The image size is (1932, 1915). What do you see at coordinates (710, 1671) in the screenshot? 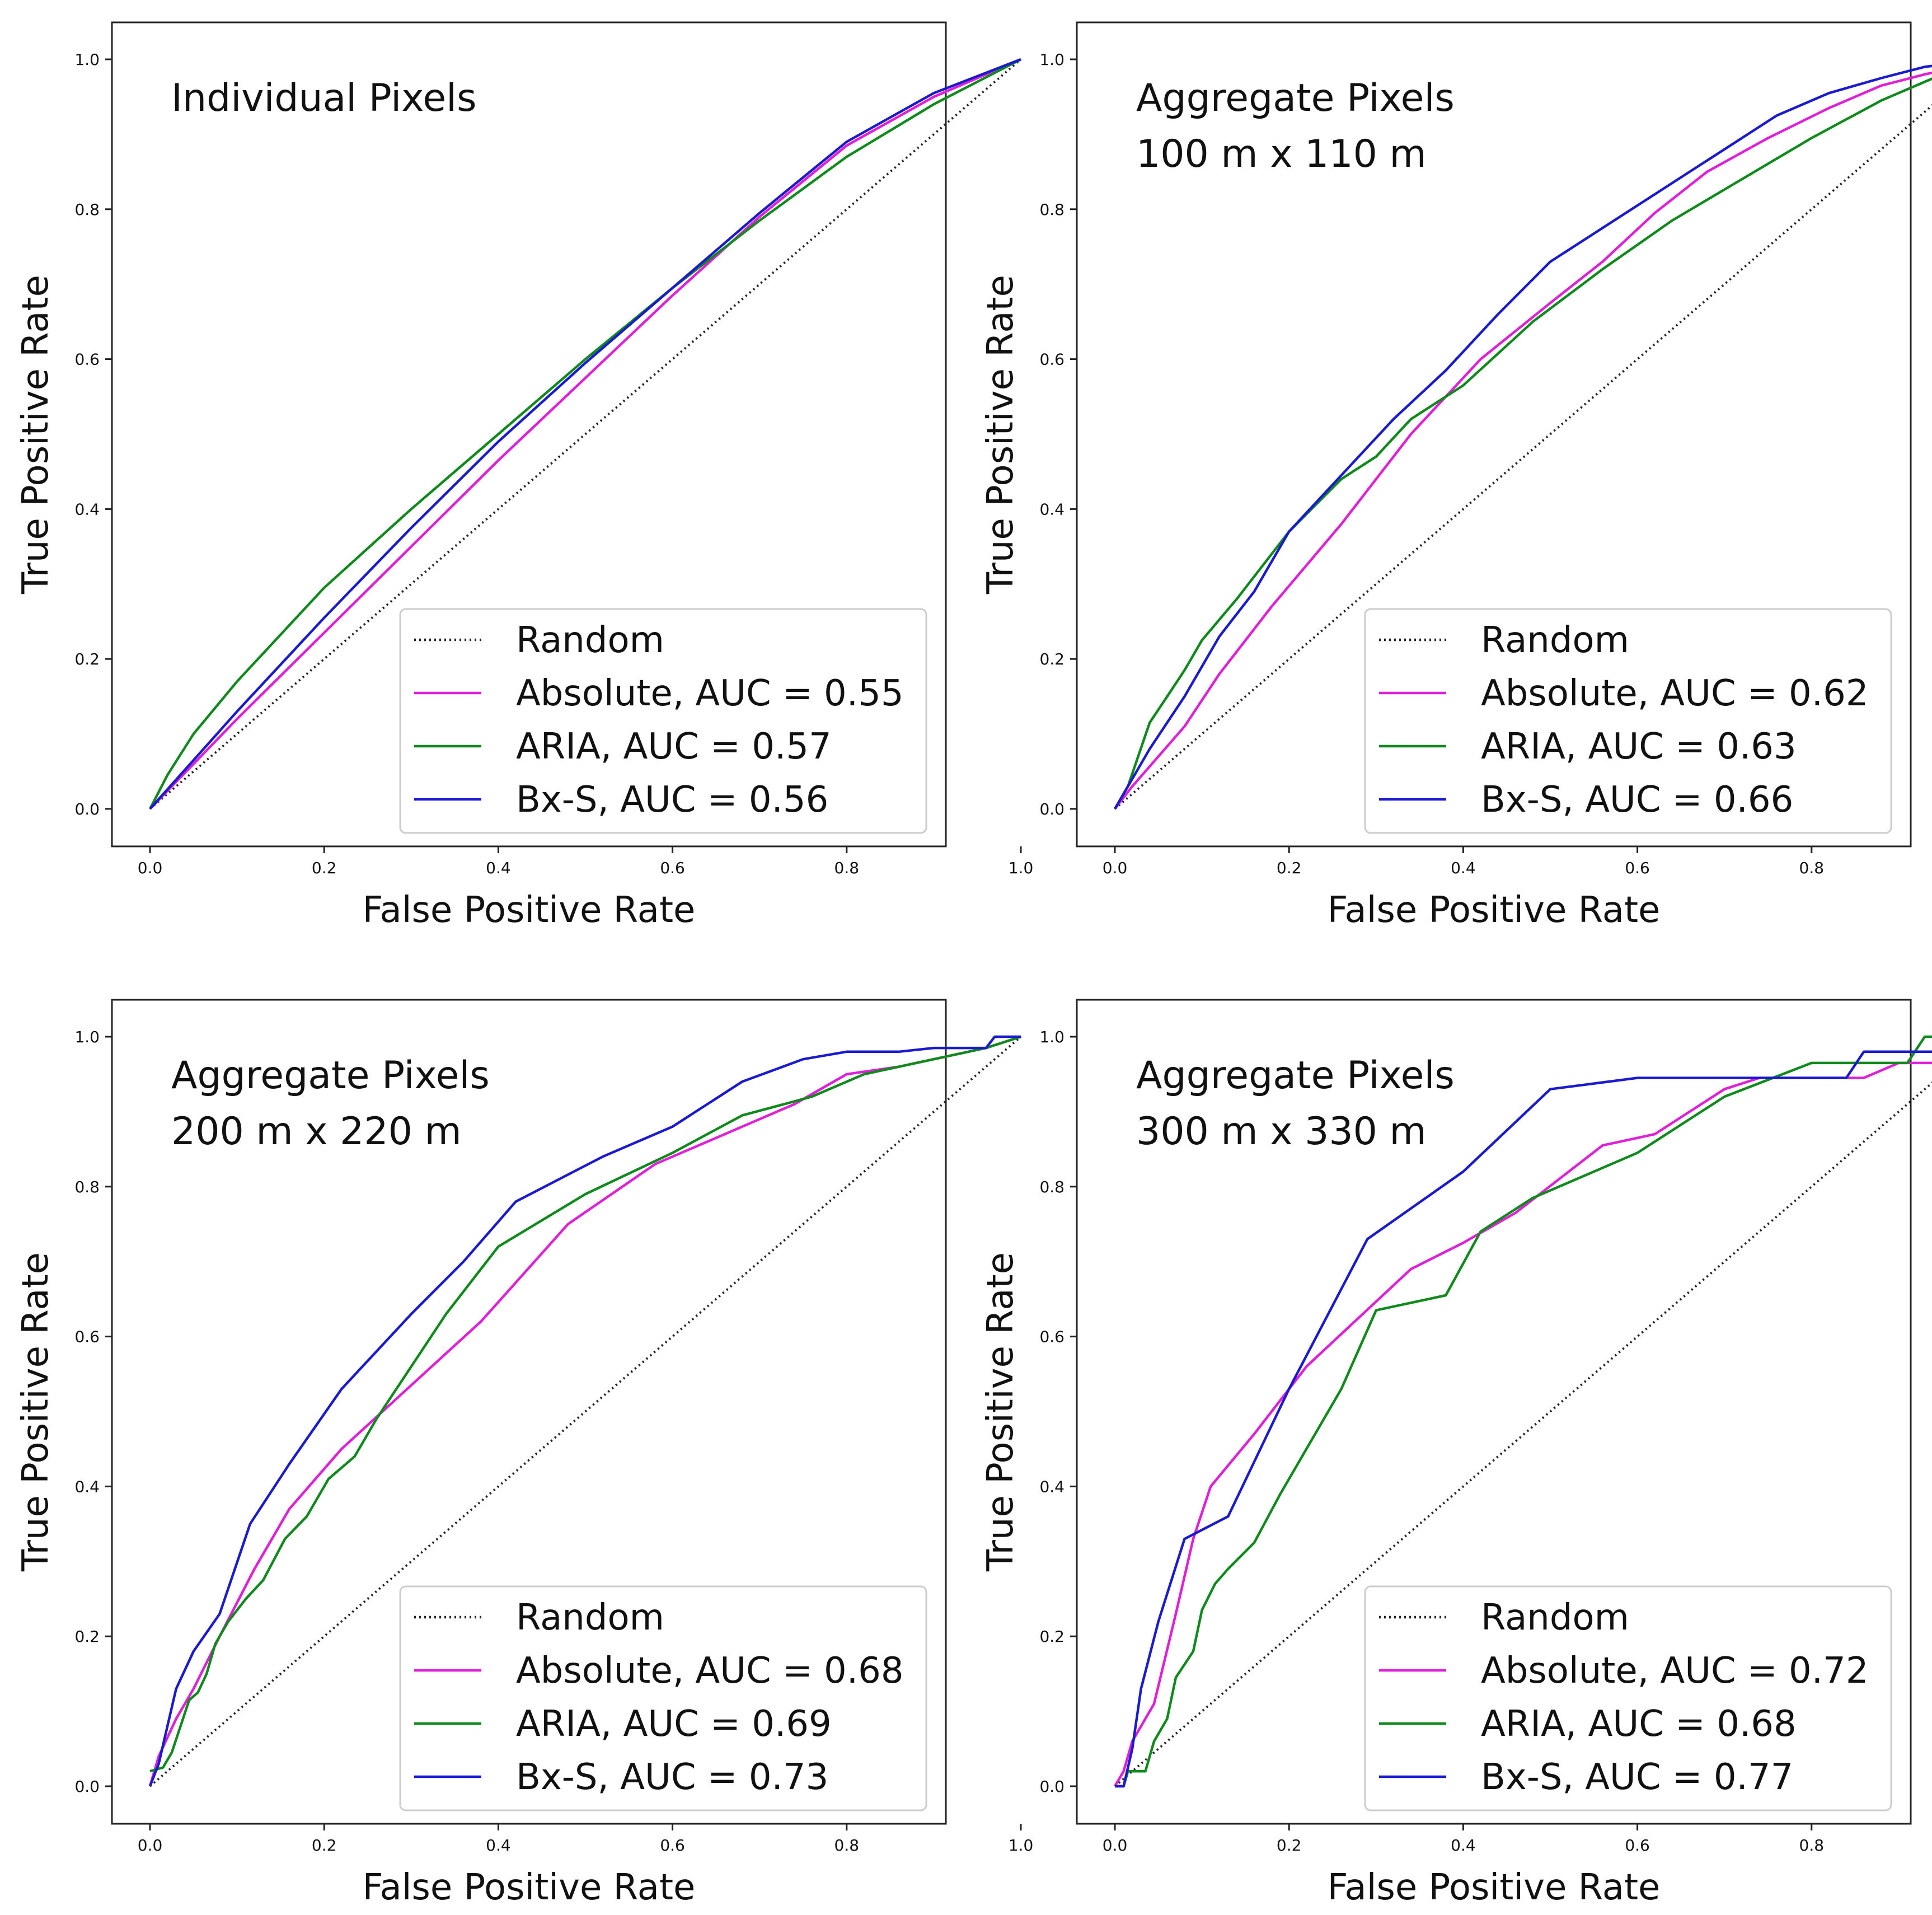
I see `legend-label: Absolute, AUC = 0.68` at bounding box center [710, 1671].